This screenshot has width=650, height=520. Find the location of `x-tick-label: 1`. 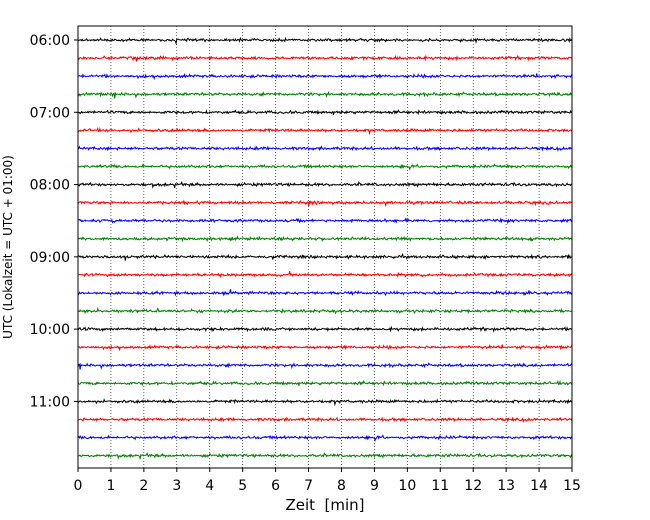

x-tick-label: 1 is located at coordinates (110, 486).